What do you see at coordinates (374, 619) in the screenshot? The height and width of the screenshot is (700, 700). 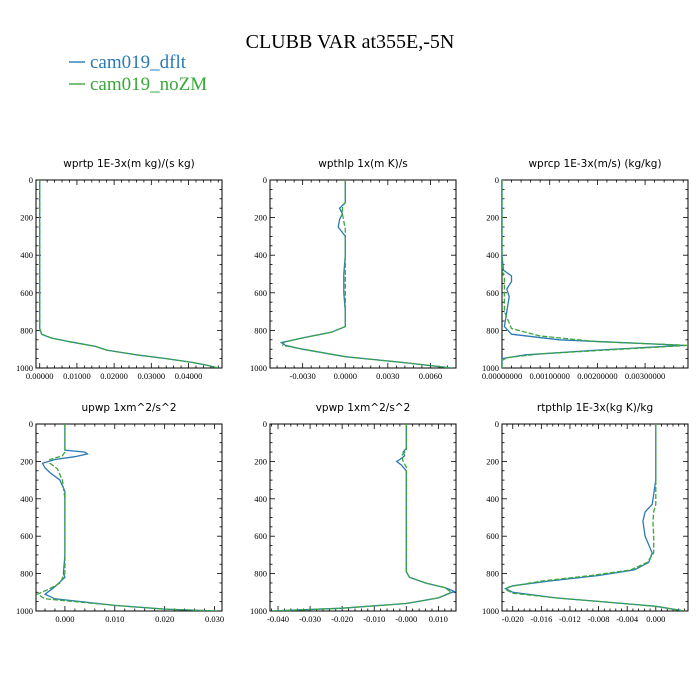 I see `x-tick-label: -0.010` at bounding box center [374, 619].